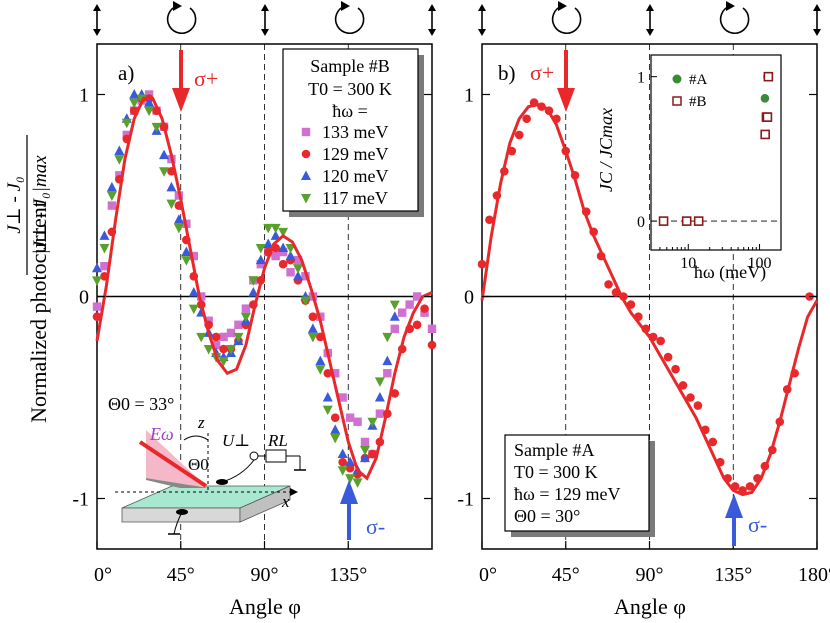 The image size is (830, 623). I want to click on xlabel-a: Angle φ, so click(265, 606).